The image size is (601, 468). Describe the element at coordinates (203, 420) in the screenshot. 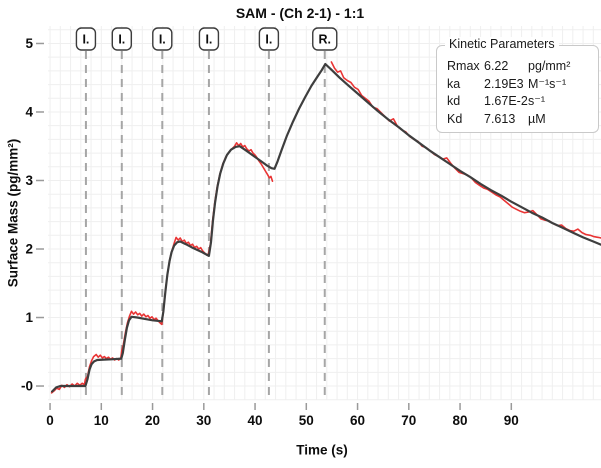

I see `x-tick-label: 30` at that location.